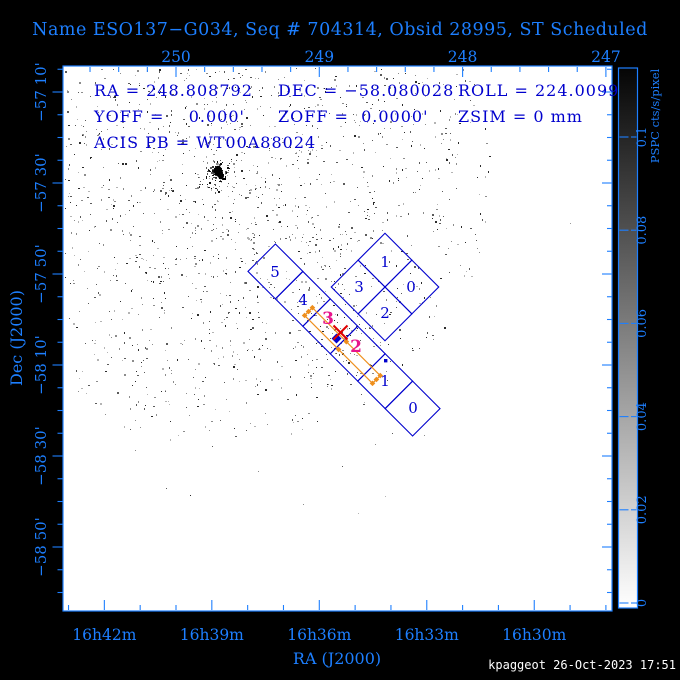  I want to click on acis-i-chip-label: 3, so click(359, 287).